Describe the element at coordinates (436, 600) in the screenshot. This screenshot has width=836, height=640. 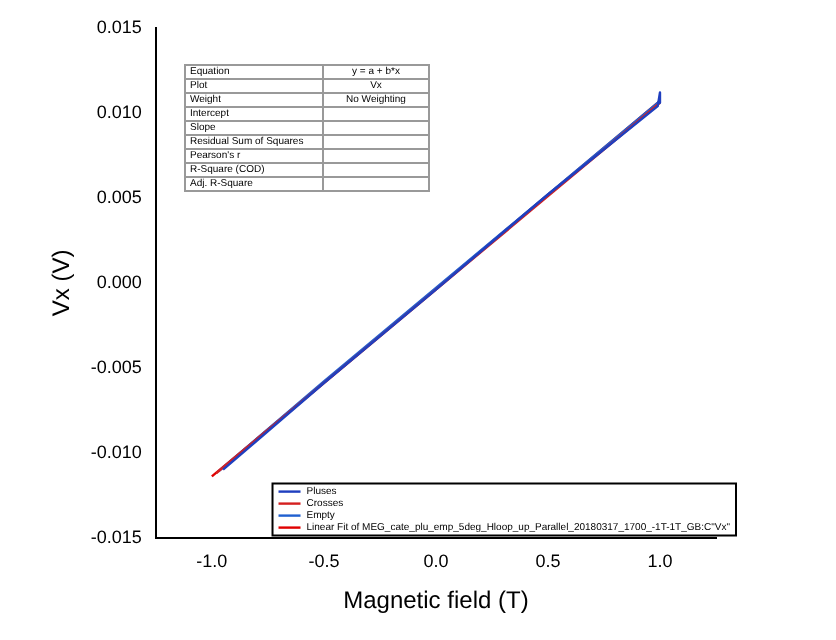
I see `x-axis-title: Magnetic field (T)` at that location.